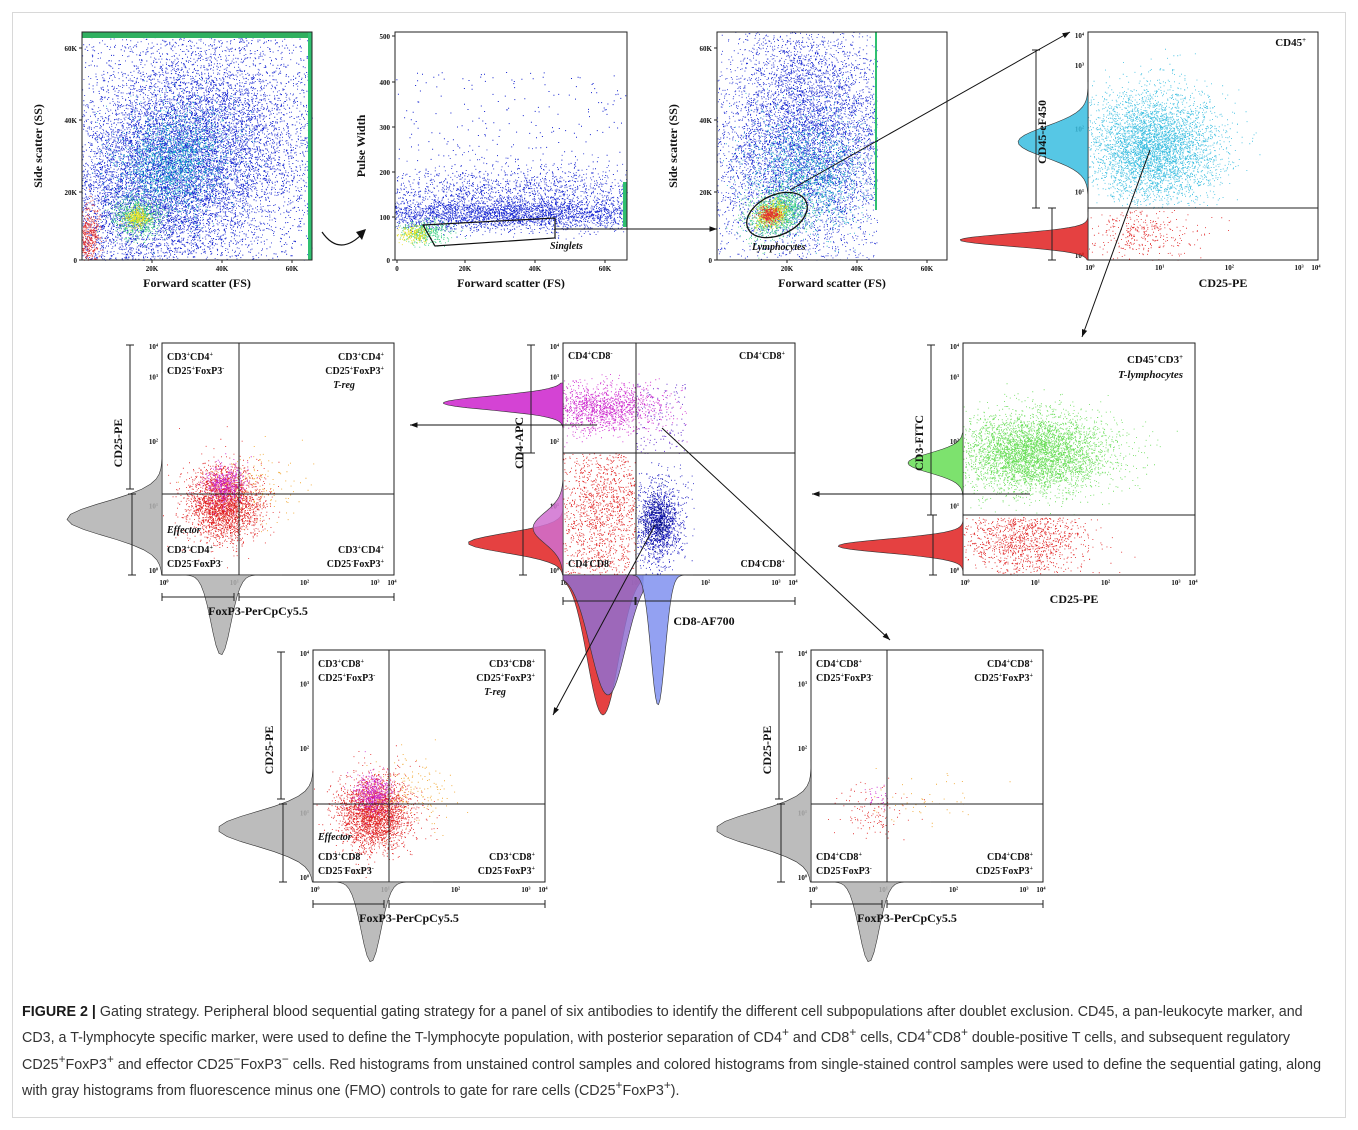 This screenshot has width=1358, height=1130. I want to click on quadrant-label: CD25-FoxP3+, so click(1005, 871).